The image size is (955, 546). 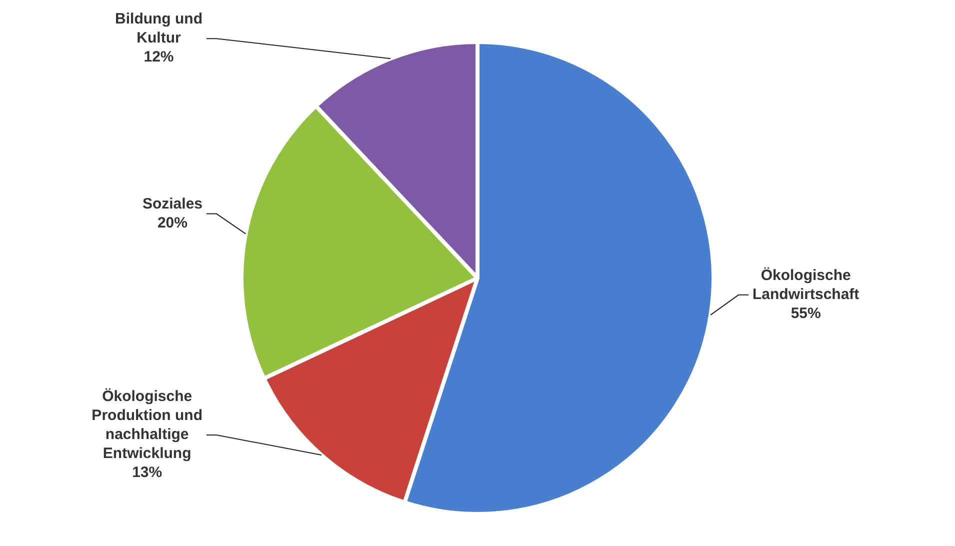 I want to click on slice-label: Ökologische Landwirtschaft, so click(x=806, y=285).